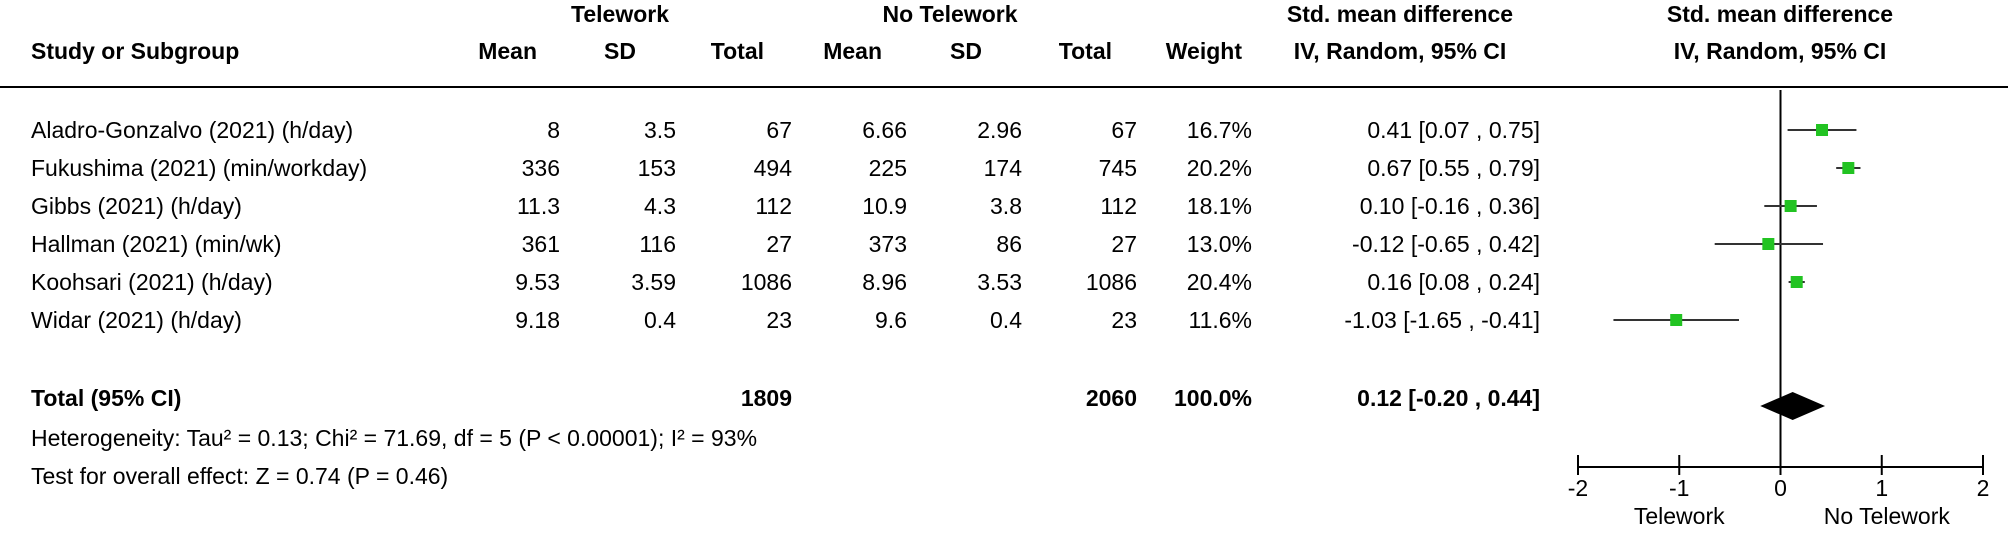 The height and width of the screenshot is (535, 2008). Describe the element at coordinates (1442, 320) in the screenshot. I see `effect-ci: -1.03 [-1.65 , -0.41]` at that location.